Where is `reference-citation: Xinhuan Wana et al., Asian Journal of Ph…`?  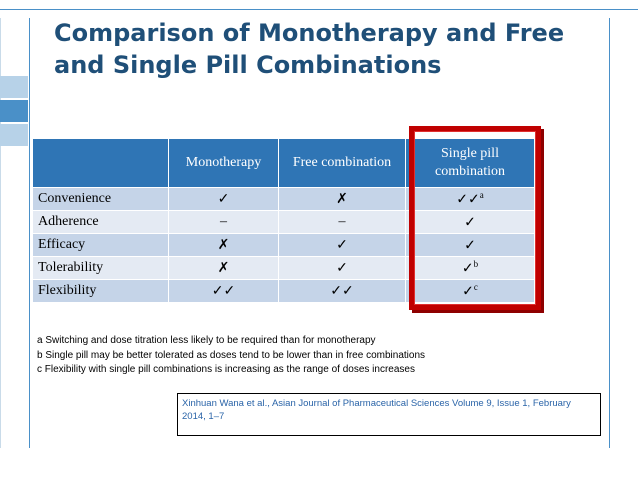 reference-citation: Xinhuan Wana et al., Asian Journal of Ph… is located at coordinates (389, 414).